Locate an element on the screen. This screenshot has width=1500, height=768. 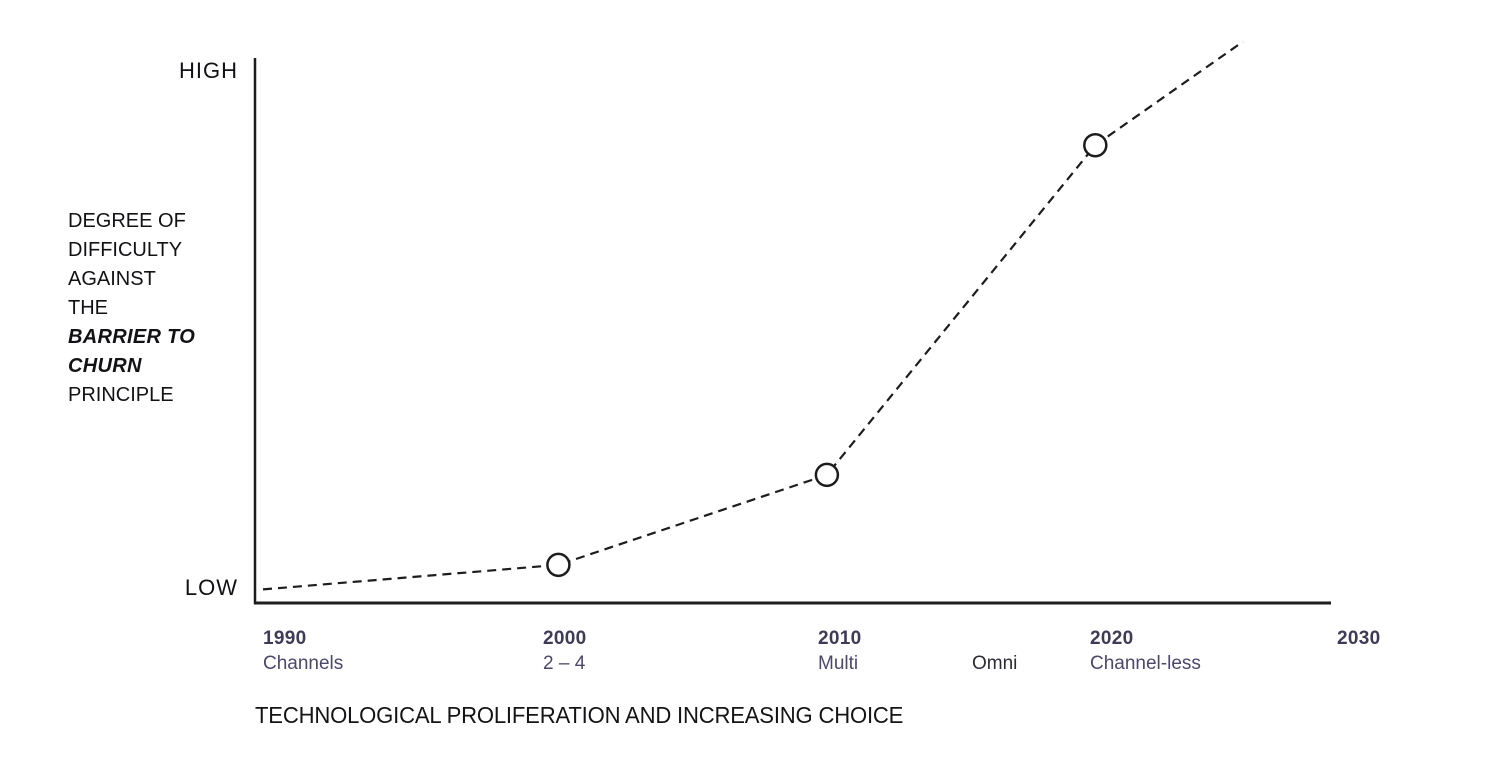
x-tick-1990: 1990 Channels is located at coordinates (303, 651).